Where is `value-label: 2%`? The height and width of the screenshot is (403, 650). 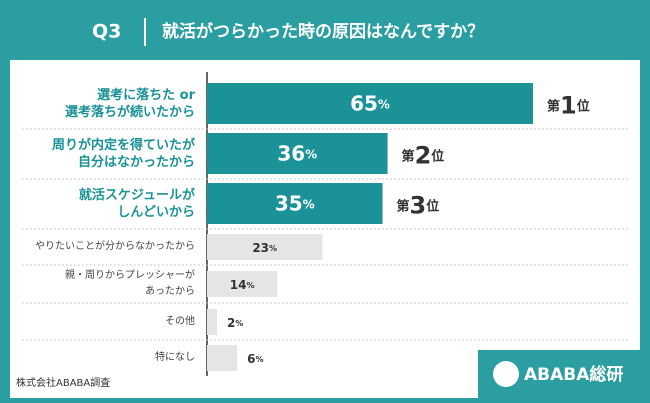 value-label: 2% is located at coordinates (235, 323).